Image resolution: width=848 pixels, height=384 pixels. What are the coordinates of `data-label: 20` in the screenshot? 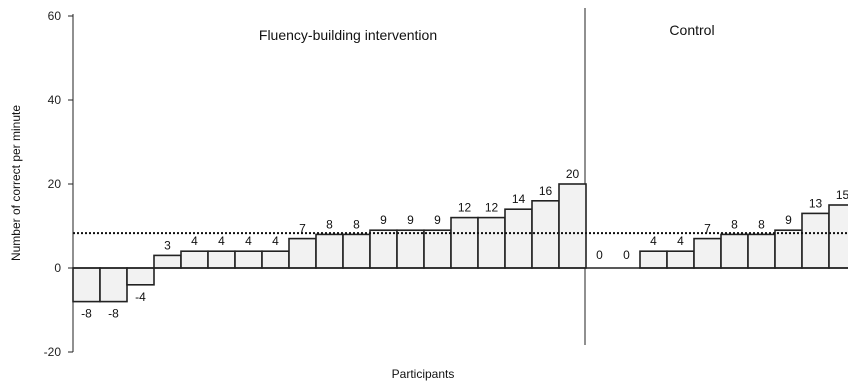 It's located at (573, 174).